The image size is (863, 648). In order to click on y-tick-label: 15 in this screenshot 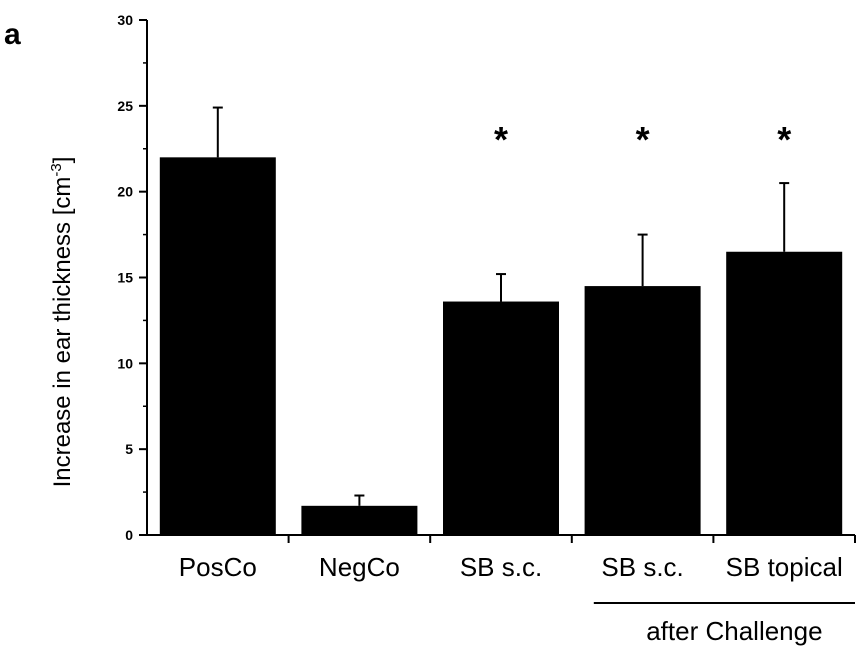, I will do `click(125, 278)`.